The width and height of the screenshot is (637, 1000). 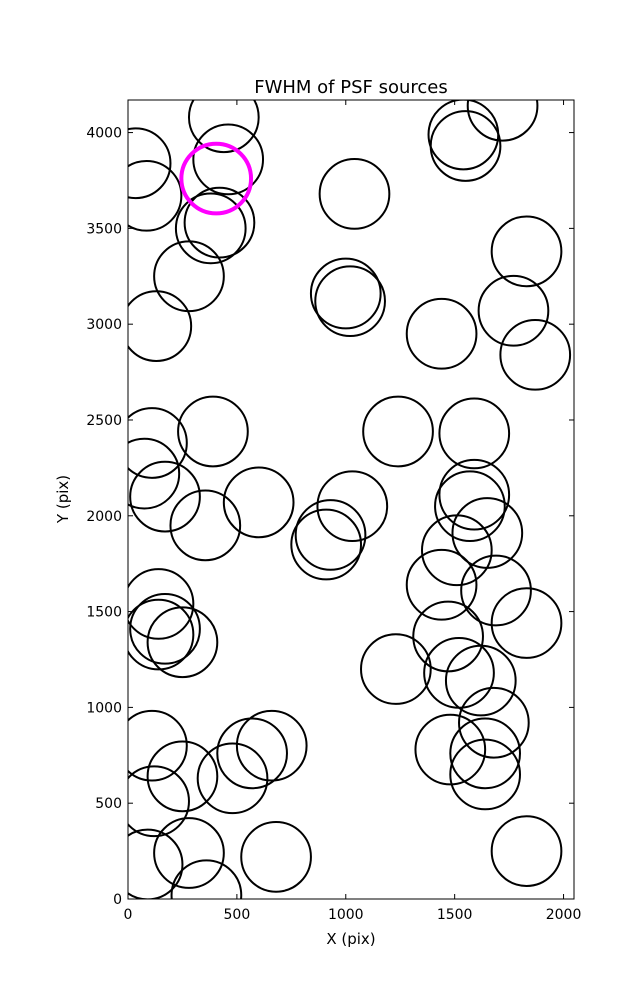 What do you see at coordinates (237, 915) in the screenshot?
I see `x-tick-label: 500` at bounding box center [237, 915].